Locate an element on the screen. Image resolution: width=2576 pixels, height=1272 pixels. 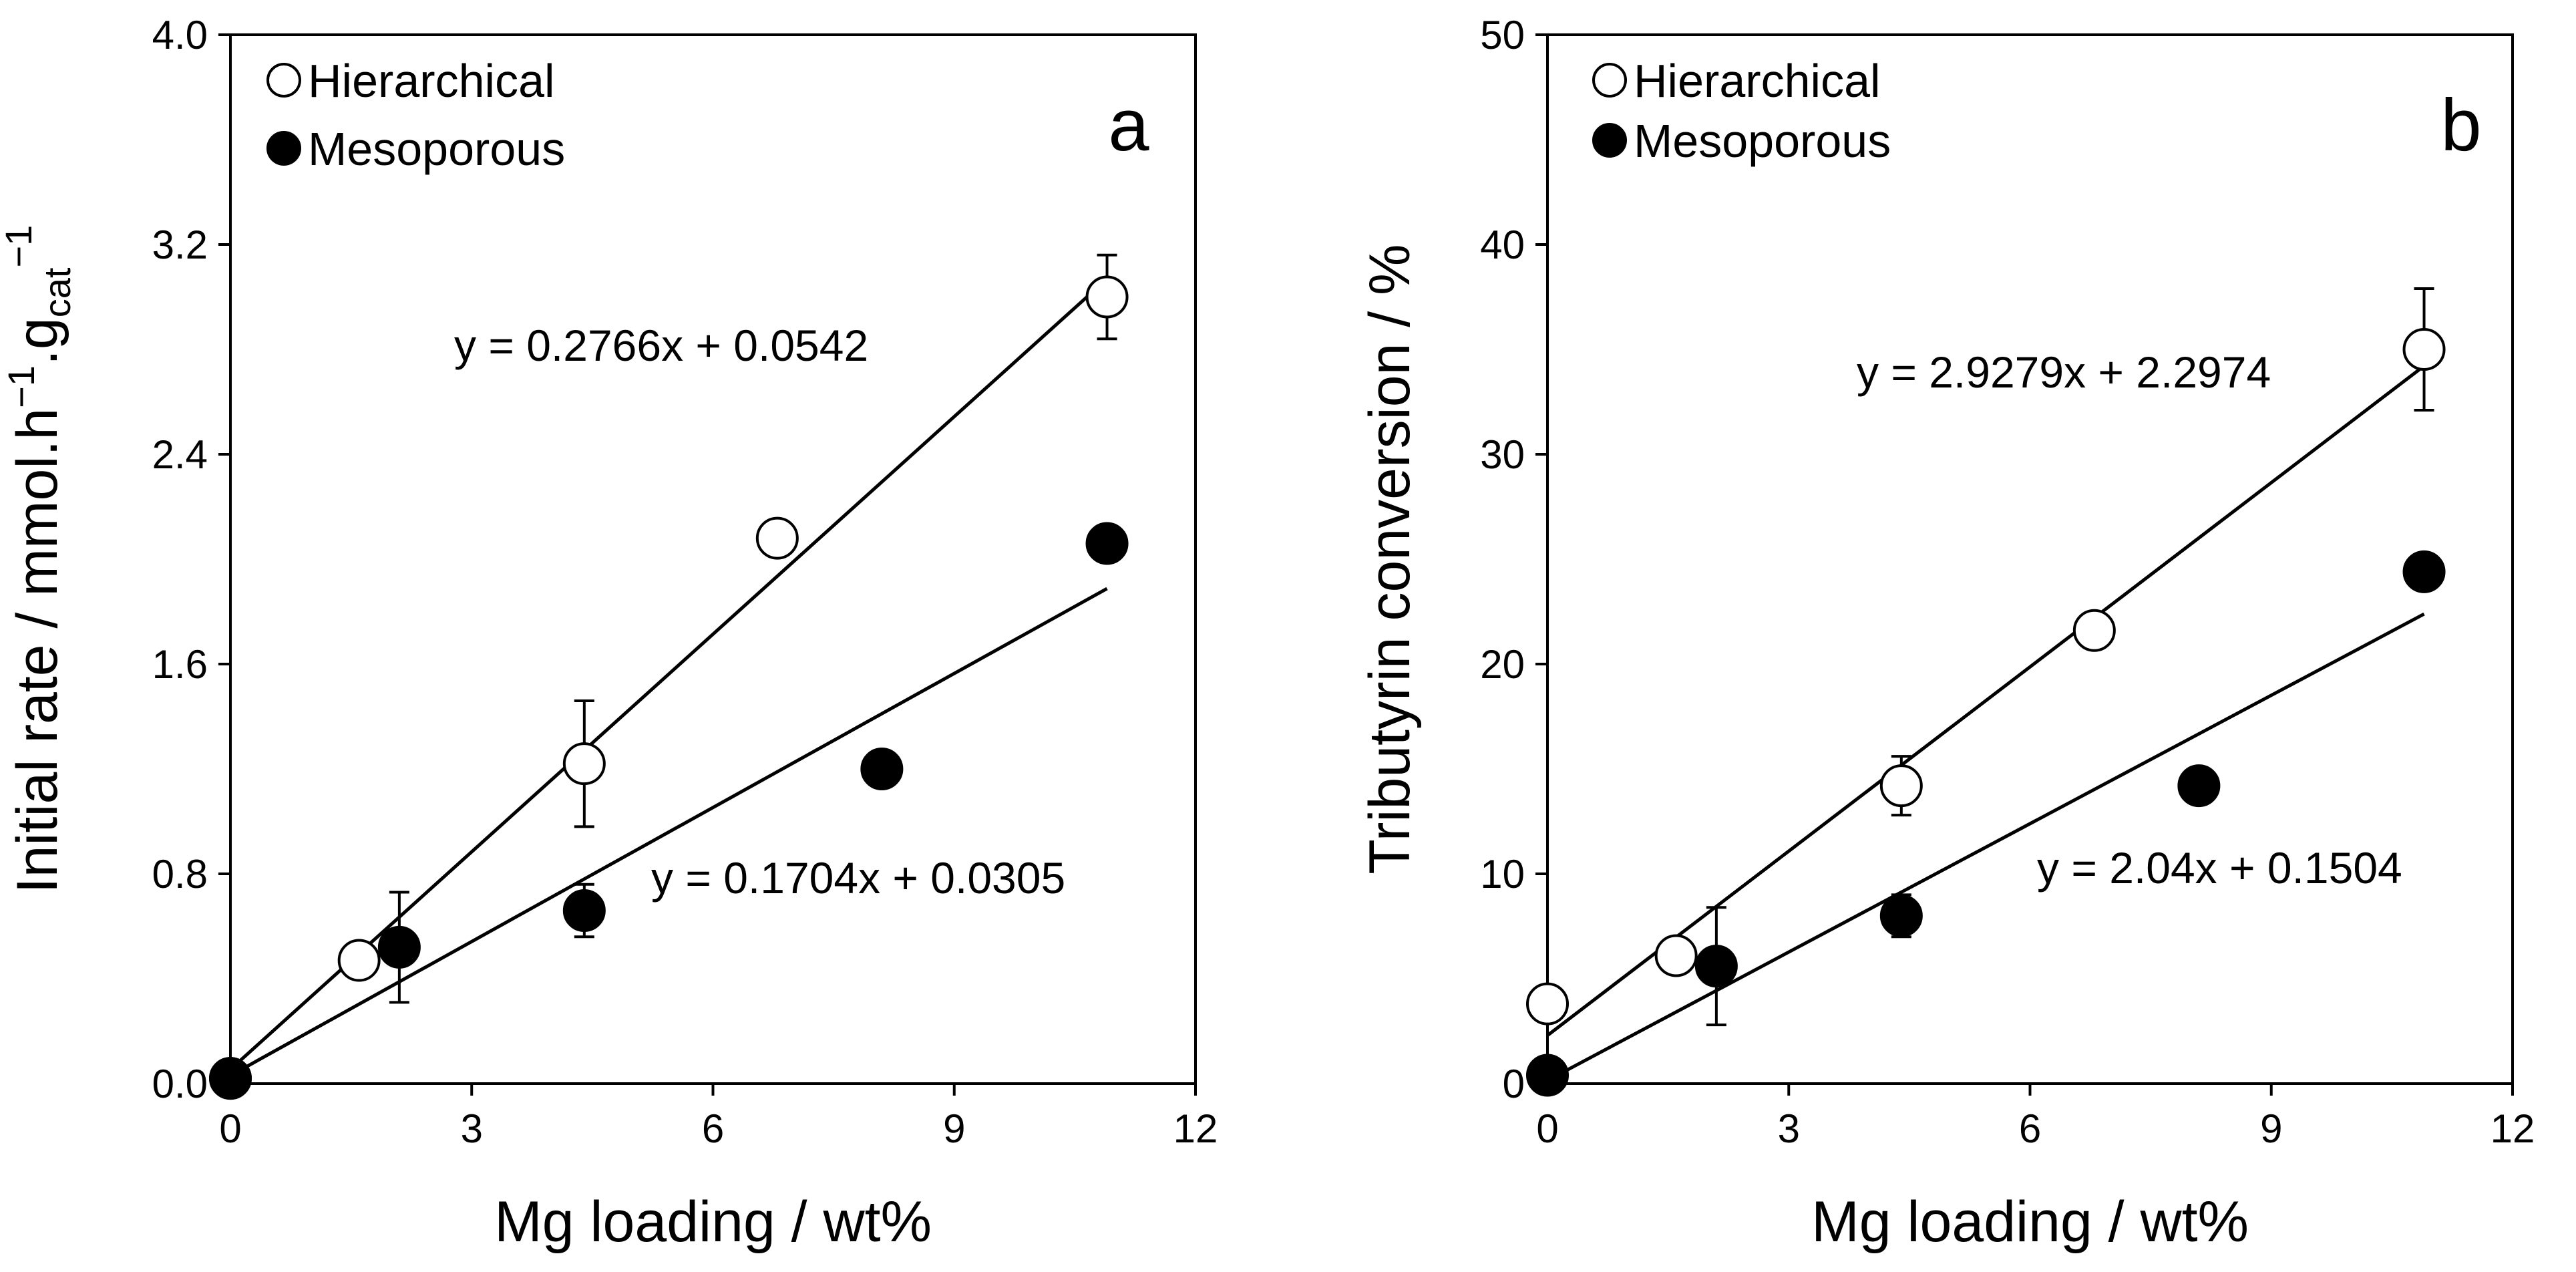
y-axis-title: Initial rate / mmol.h−1.gcat−1 is located at coordinates (39, 559).